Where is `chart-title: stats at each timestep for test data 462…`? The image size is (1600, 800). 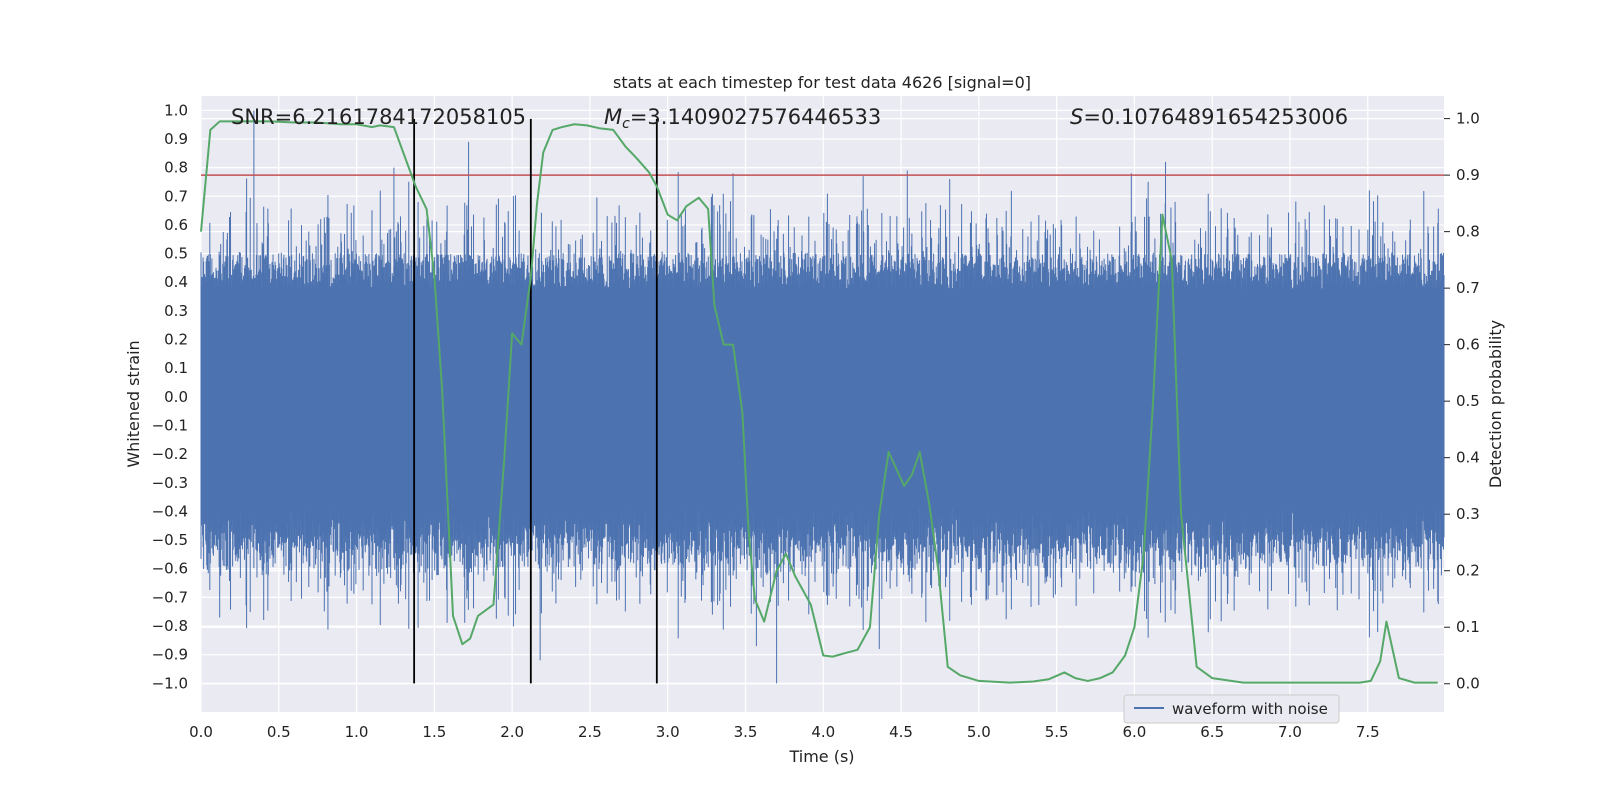
chart-title: stats at each timestep for test data 462… is located at coordinates (822, 82).